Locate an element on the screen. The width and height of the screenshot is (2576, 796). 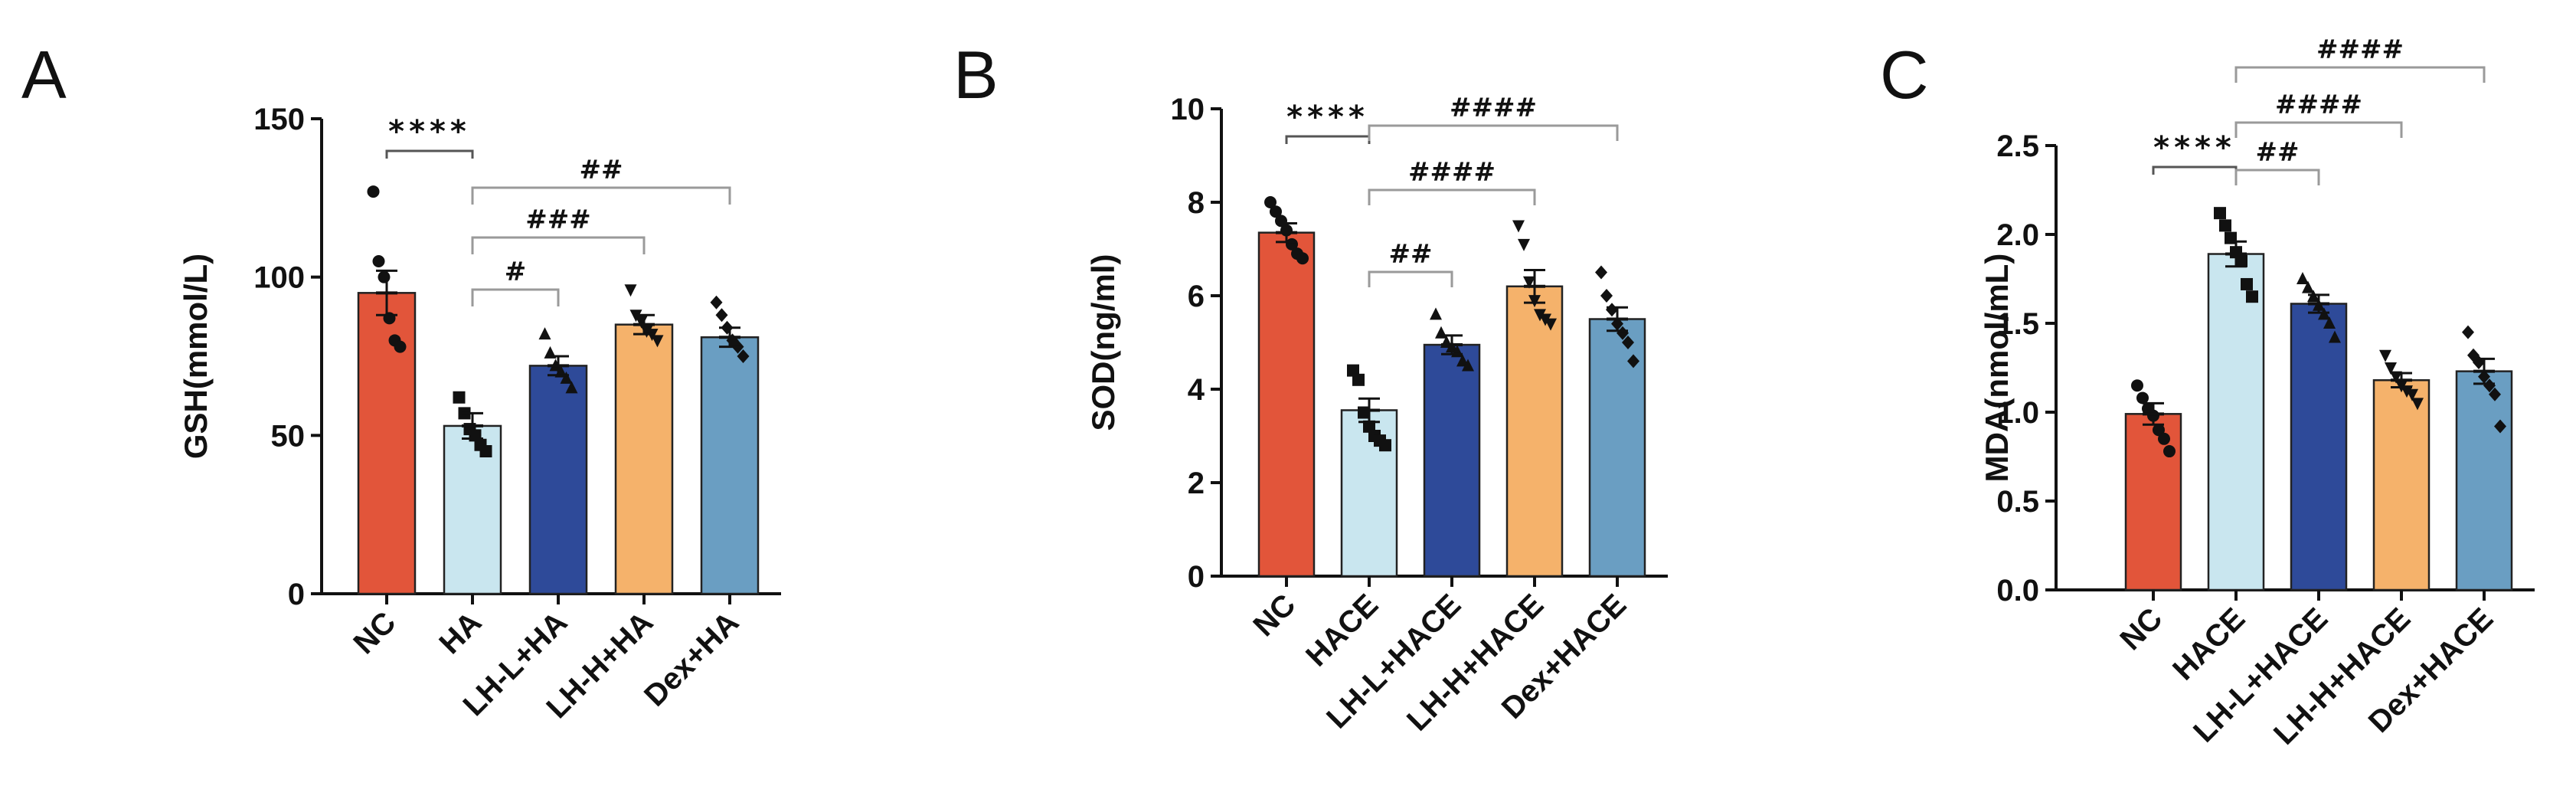
y-tick-label: 50 is located at coordinates (288, 436).